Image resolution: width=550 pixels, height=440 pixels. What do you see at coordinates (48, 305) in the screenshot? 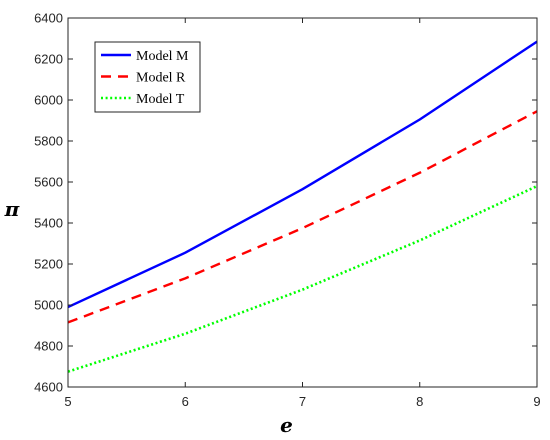
I see `y-tick-label: 5000` at bounding box center [48, 305].